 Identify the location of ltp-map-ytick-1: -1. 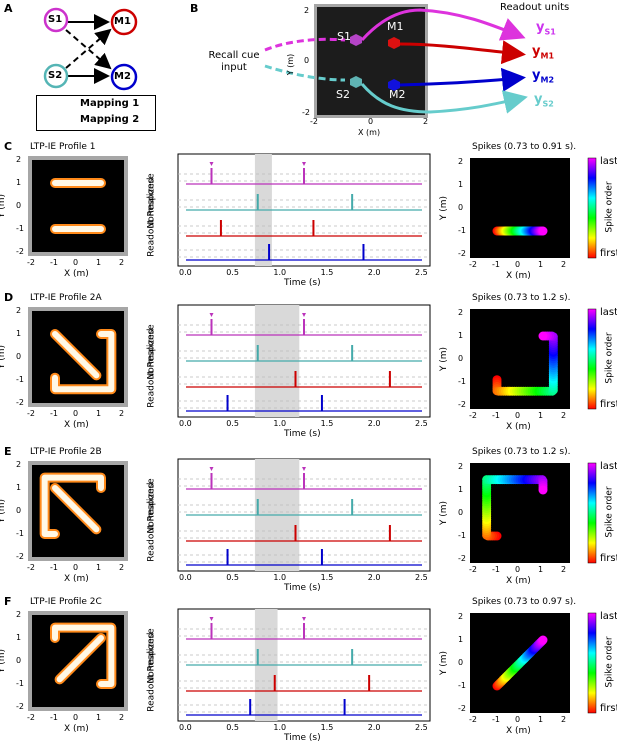
(20, 683).